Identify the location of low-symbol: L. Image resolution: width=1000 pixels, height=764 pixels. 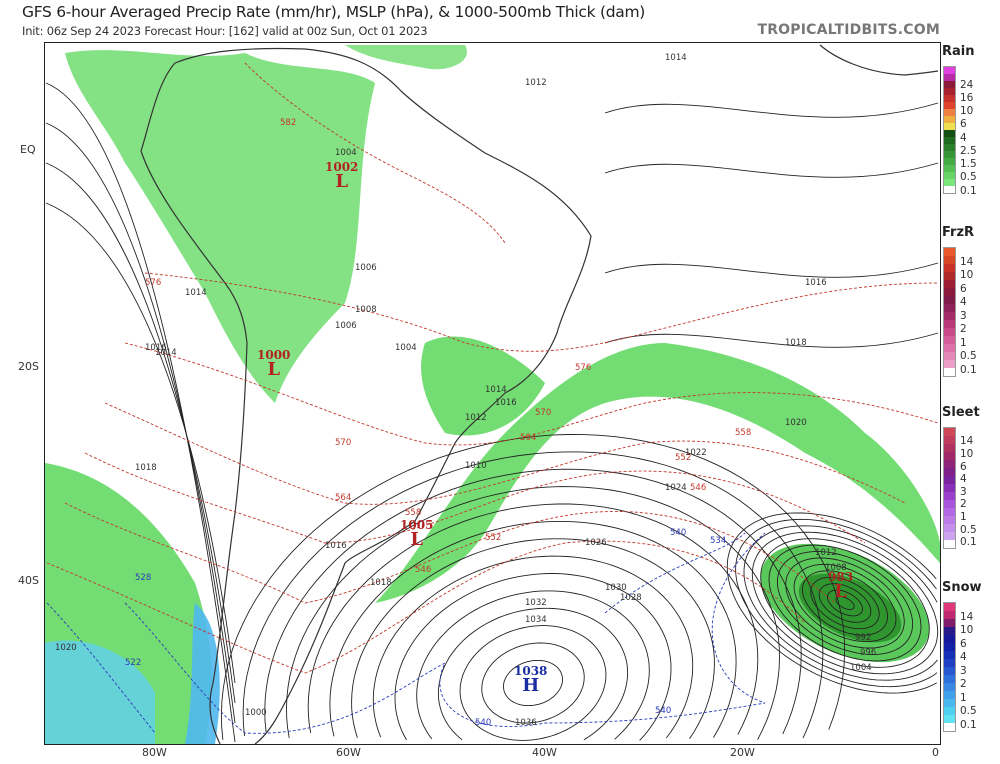
(342, 181).